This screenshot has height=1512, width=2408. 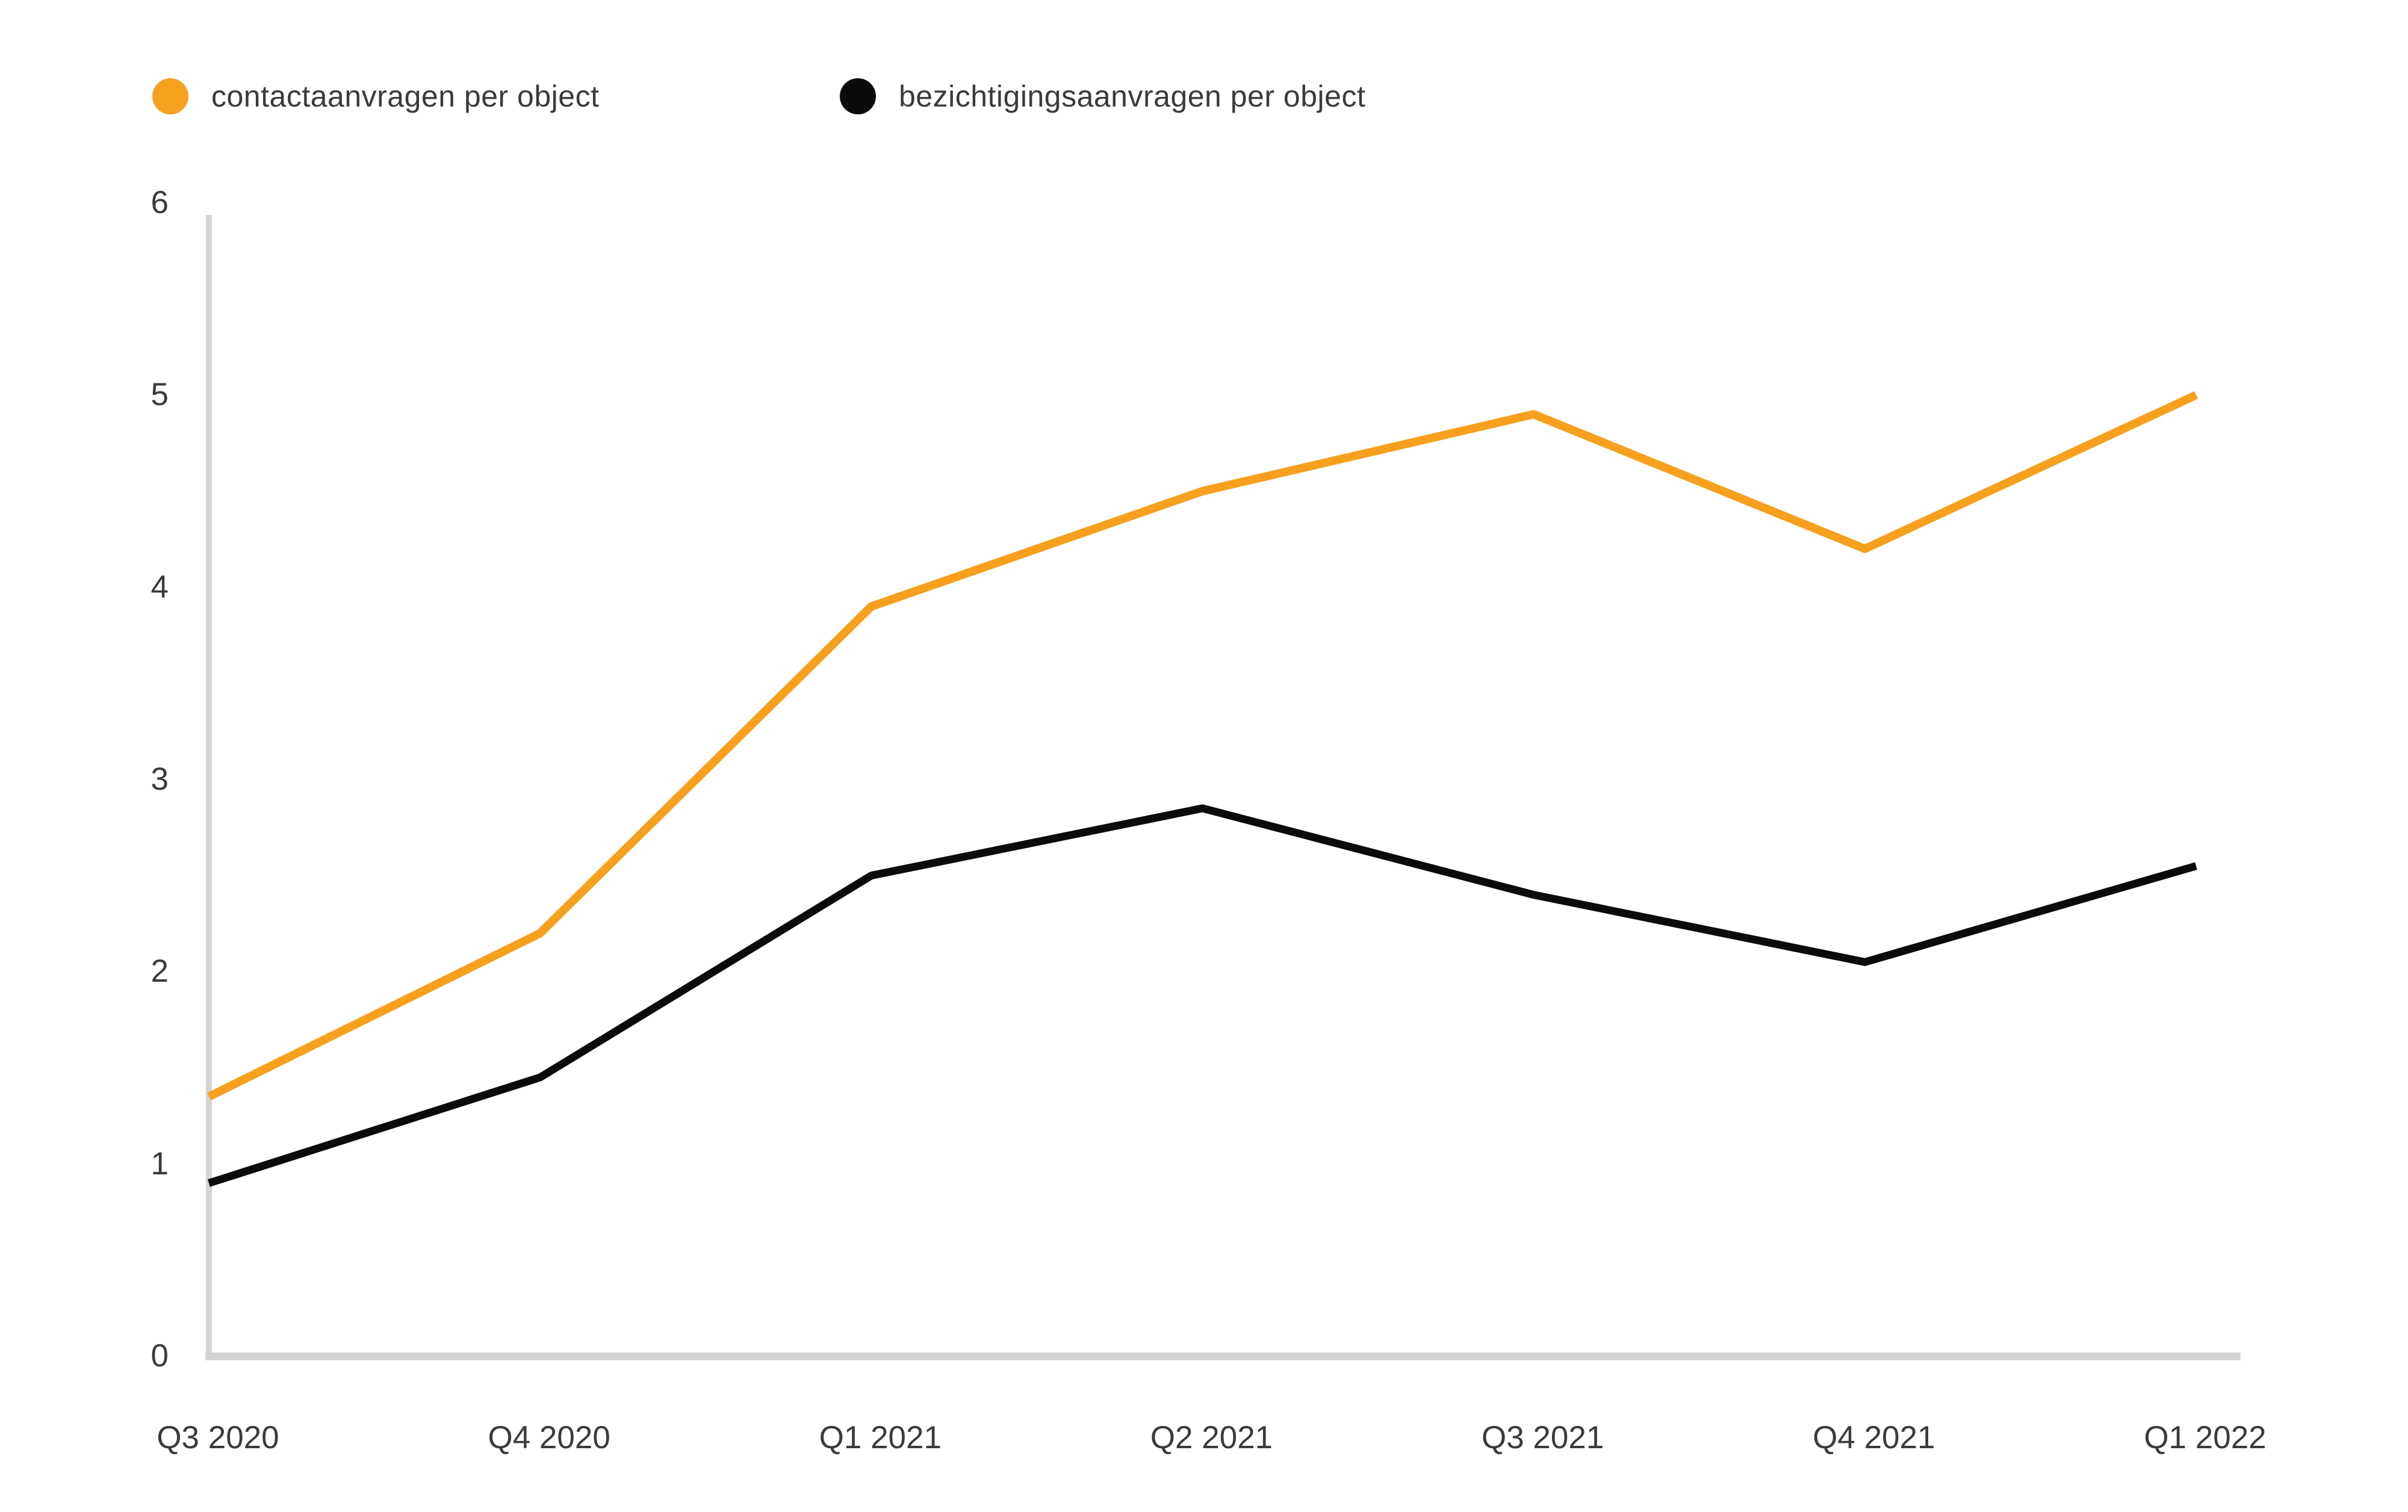 What do you see at coordinates (405, 96) in the screenshot?
I see `legend-label-contactaanvragen: contactaanvragen per object` at bounding box center [405, 96].